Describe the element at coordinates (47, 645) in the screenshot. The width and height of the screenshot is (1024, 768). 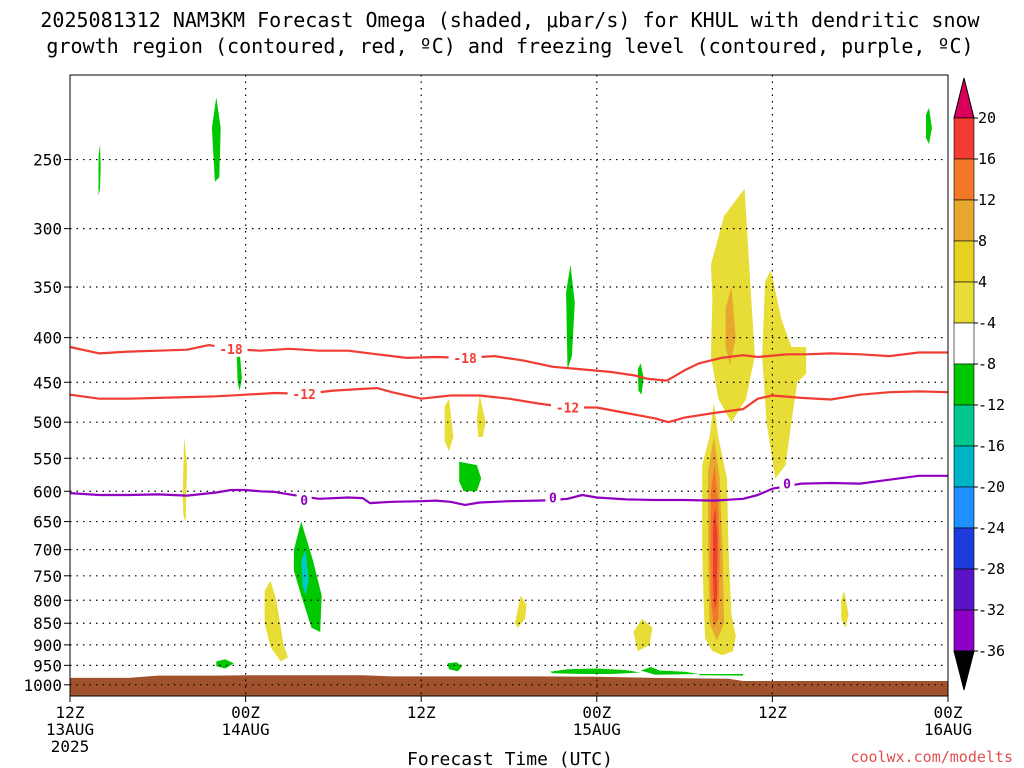
I see `y-tick-label: 900` at that location.